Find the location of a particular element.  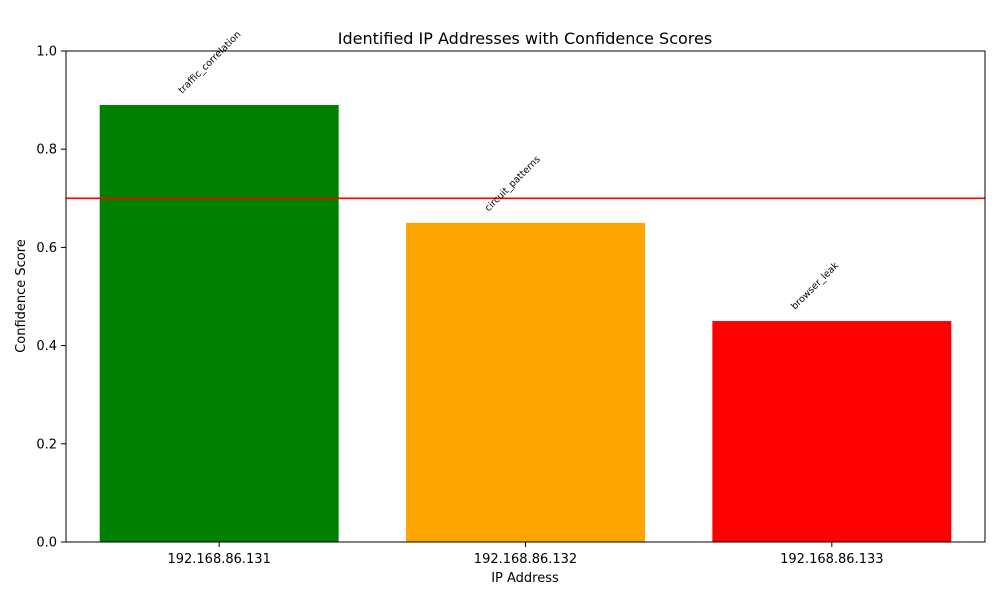

y-axis: 0.0 0.2 0.4 0.6 0.8 1.0 is located at coordinates (51, 298).